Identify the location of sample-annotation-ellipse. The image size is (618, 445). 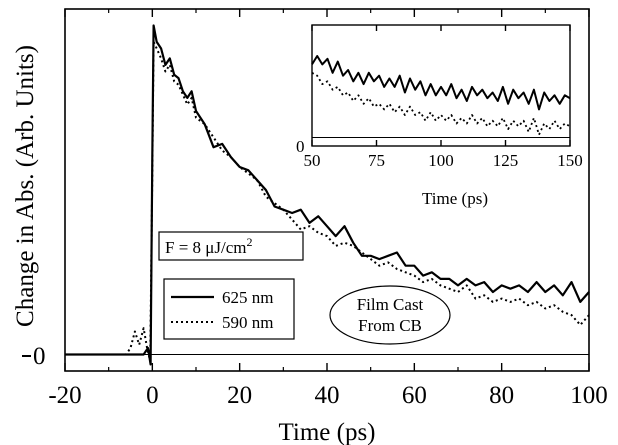
(390, 315).